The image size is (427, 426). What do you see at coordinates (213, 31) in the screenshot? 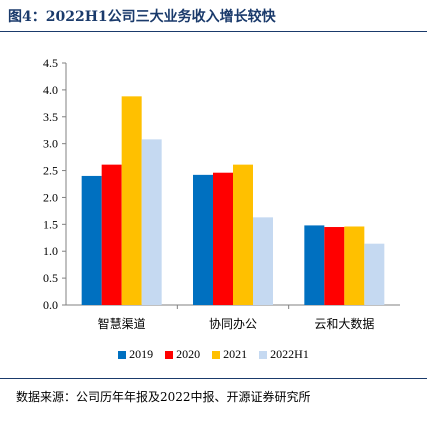
I see `title-divider` at bounding box center [213, 31].